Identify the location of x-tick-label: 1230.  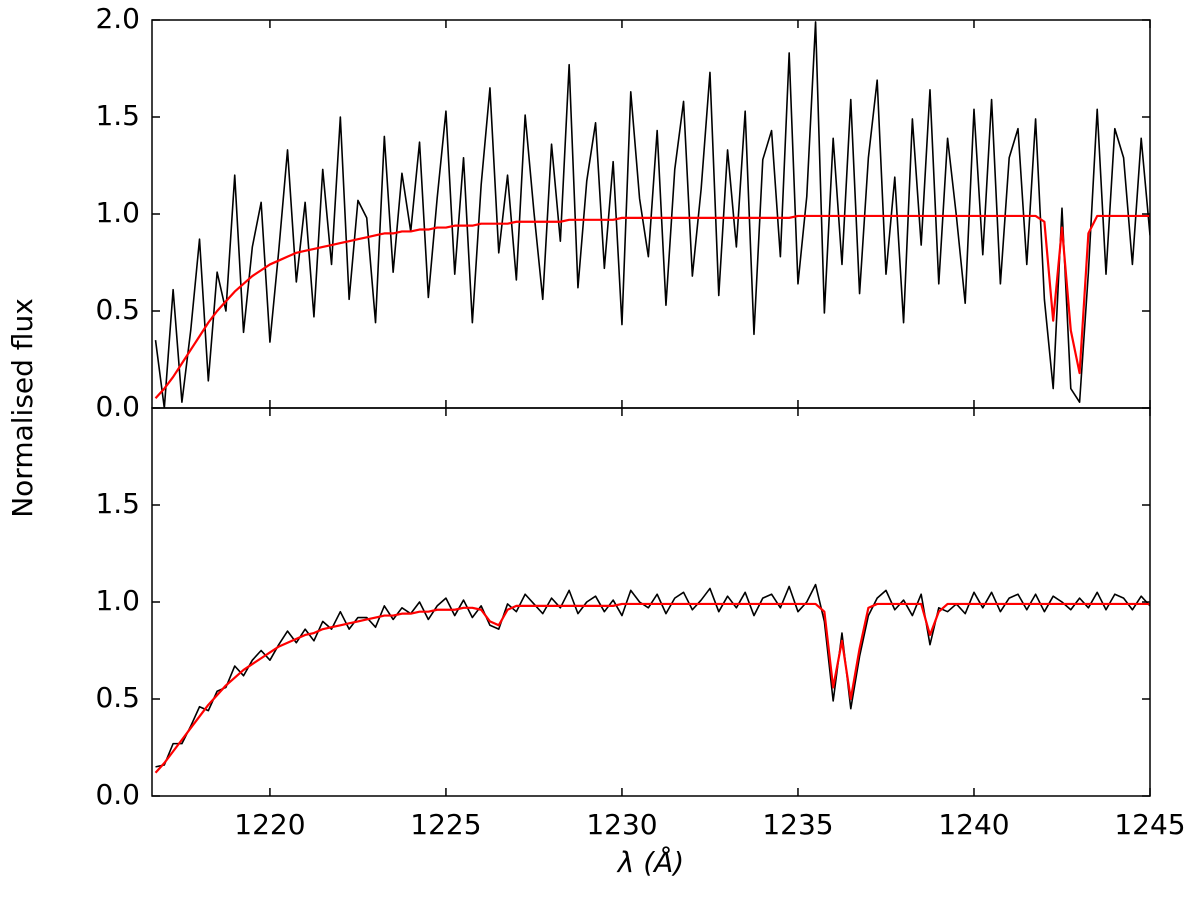
(621, 824).